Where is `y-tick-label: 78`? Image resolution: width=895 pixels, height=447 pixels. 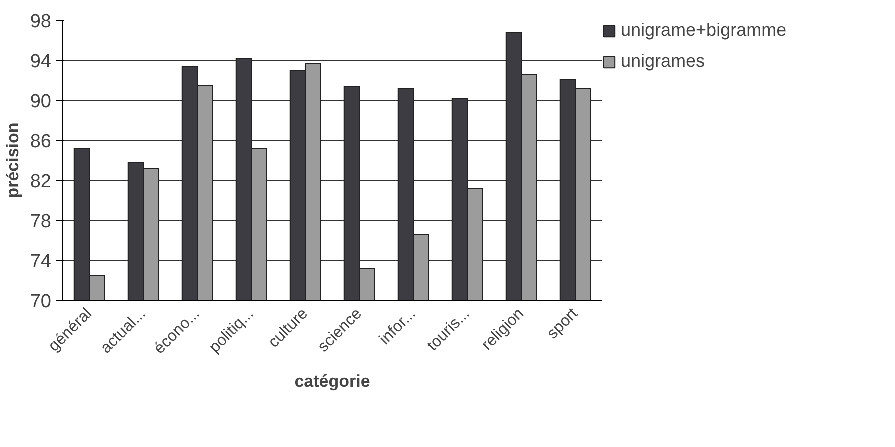 y-tick-label: 78 is located at coordinates (41, 222).